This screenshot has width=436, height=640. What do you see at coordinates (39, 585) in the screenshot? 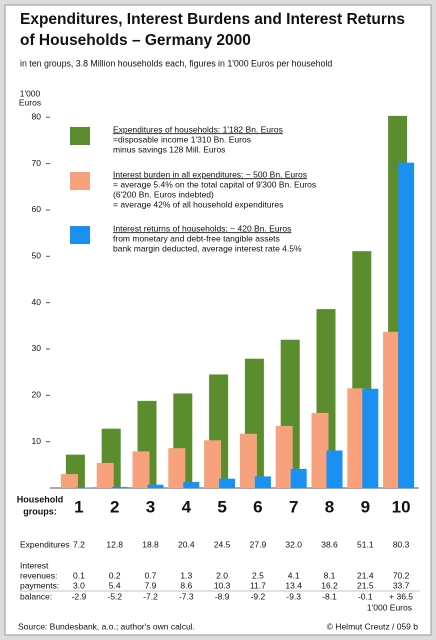
I see `table-row-label: payments:` at bounding box center [39, 585].